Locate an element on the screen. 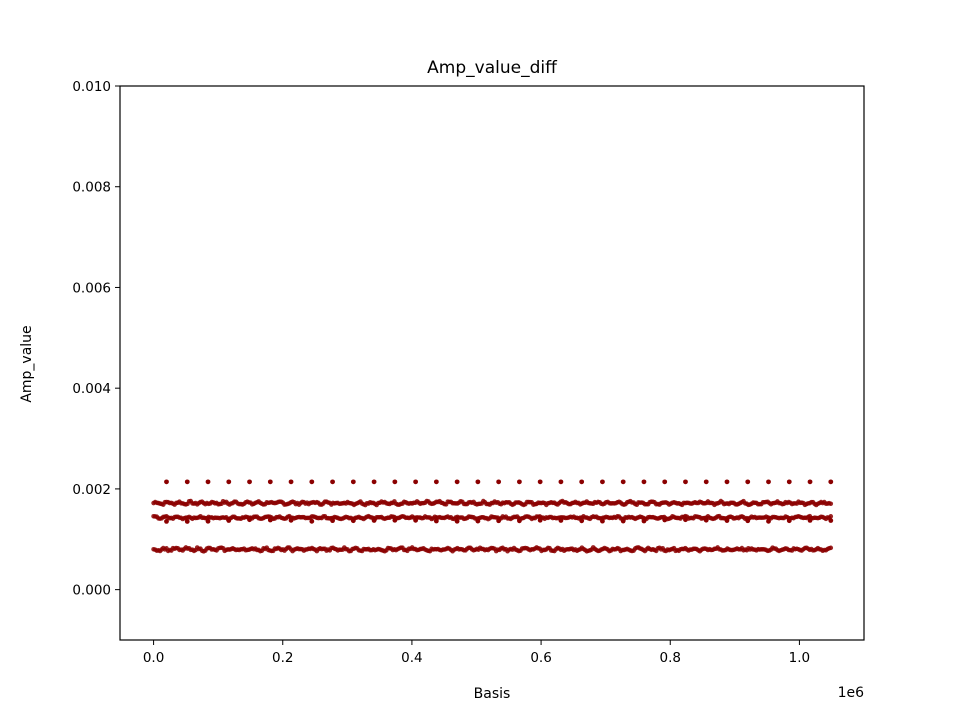 This screenshot has width=960, height=720. x-axis-offset-text: 1e6 is located at coordinates (851, 693).